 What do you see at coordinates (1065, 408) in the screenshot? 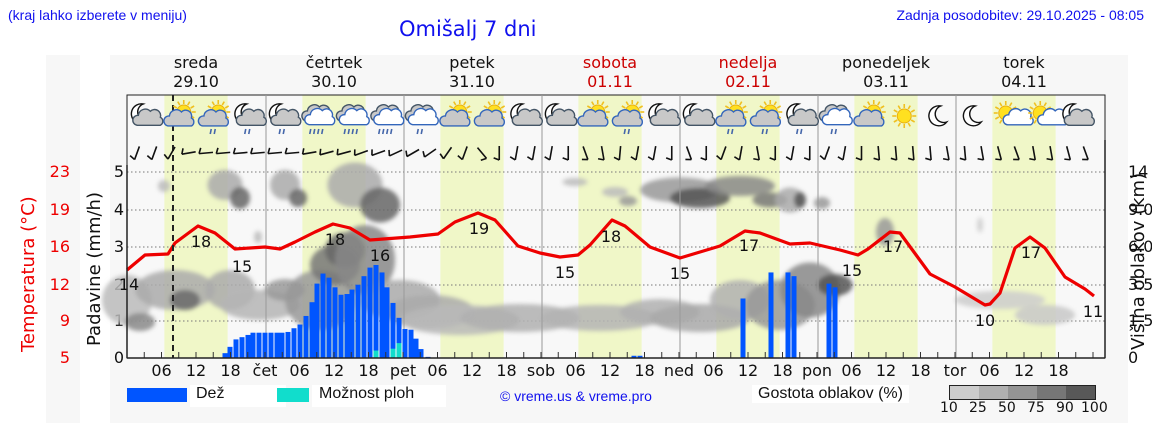
I see `cloud-density-tick: 90` at bounding box center [1065, 408].